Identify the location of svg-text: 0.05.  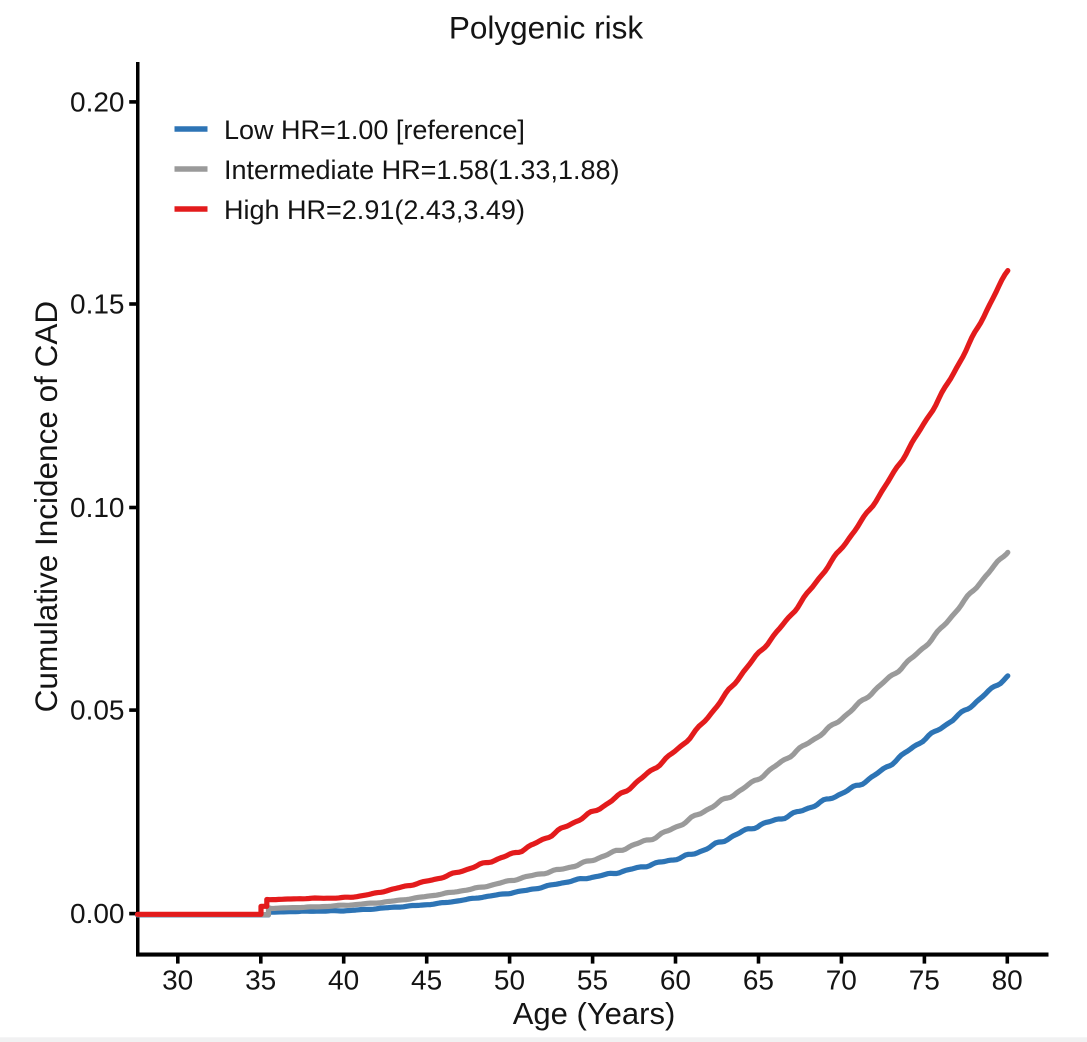
(97, 710).